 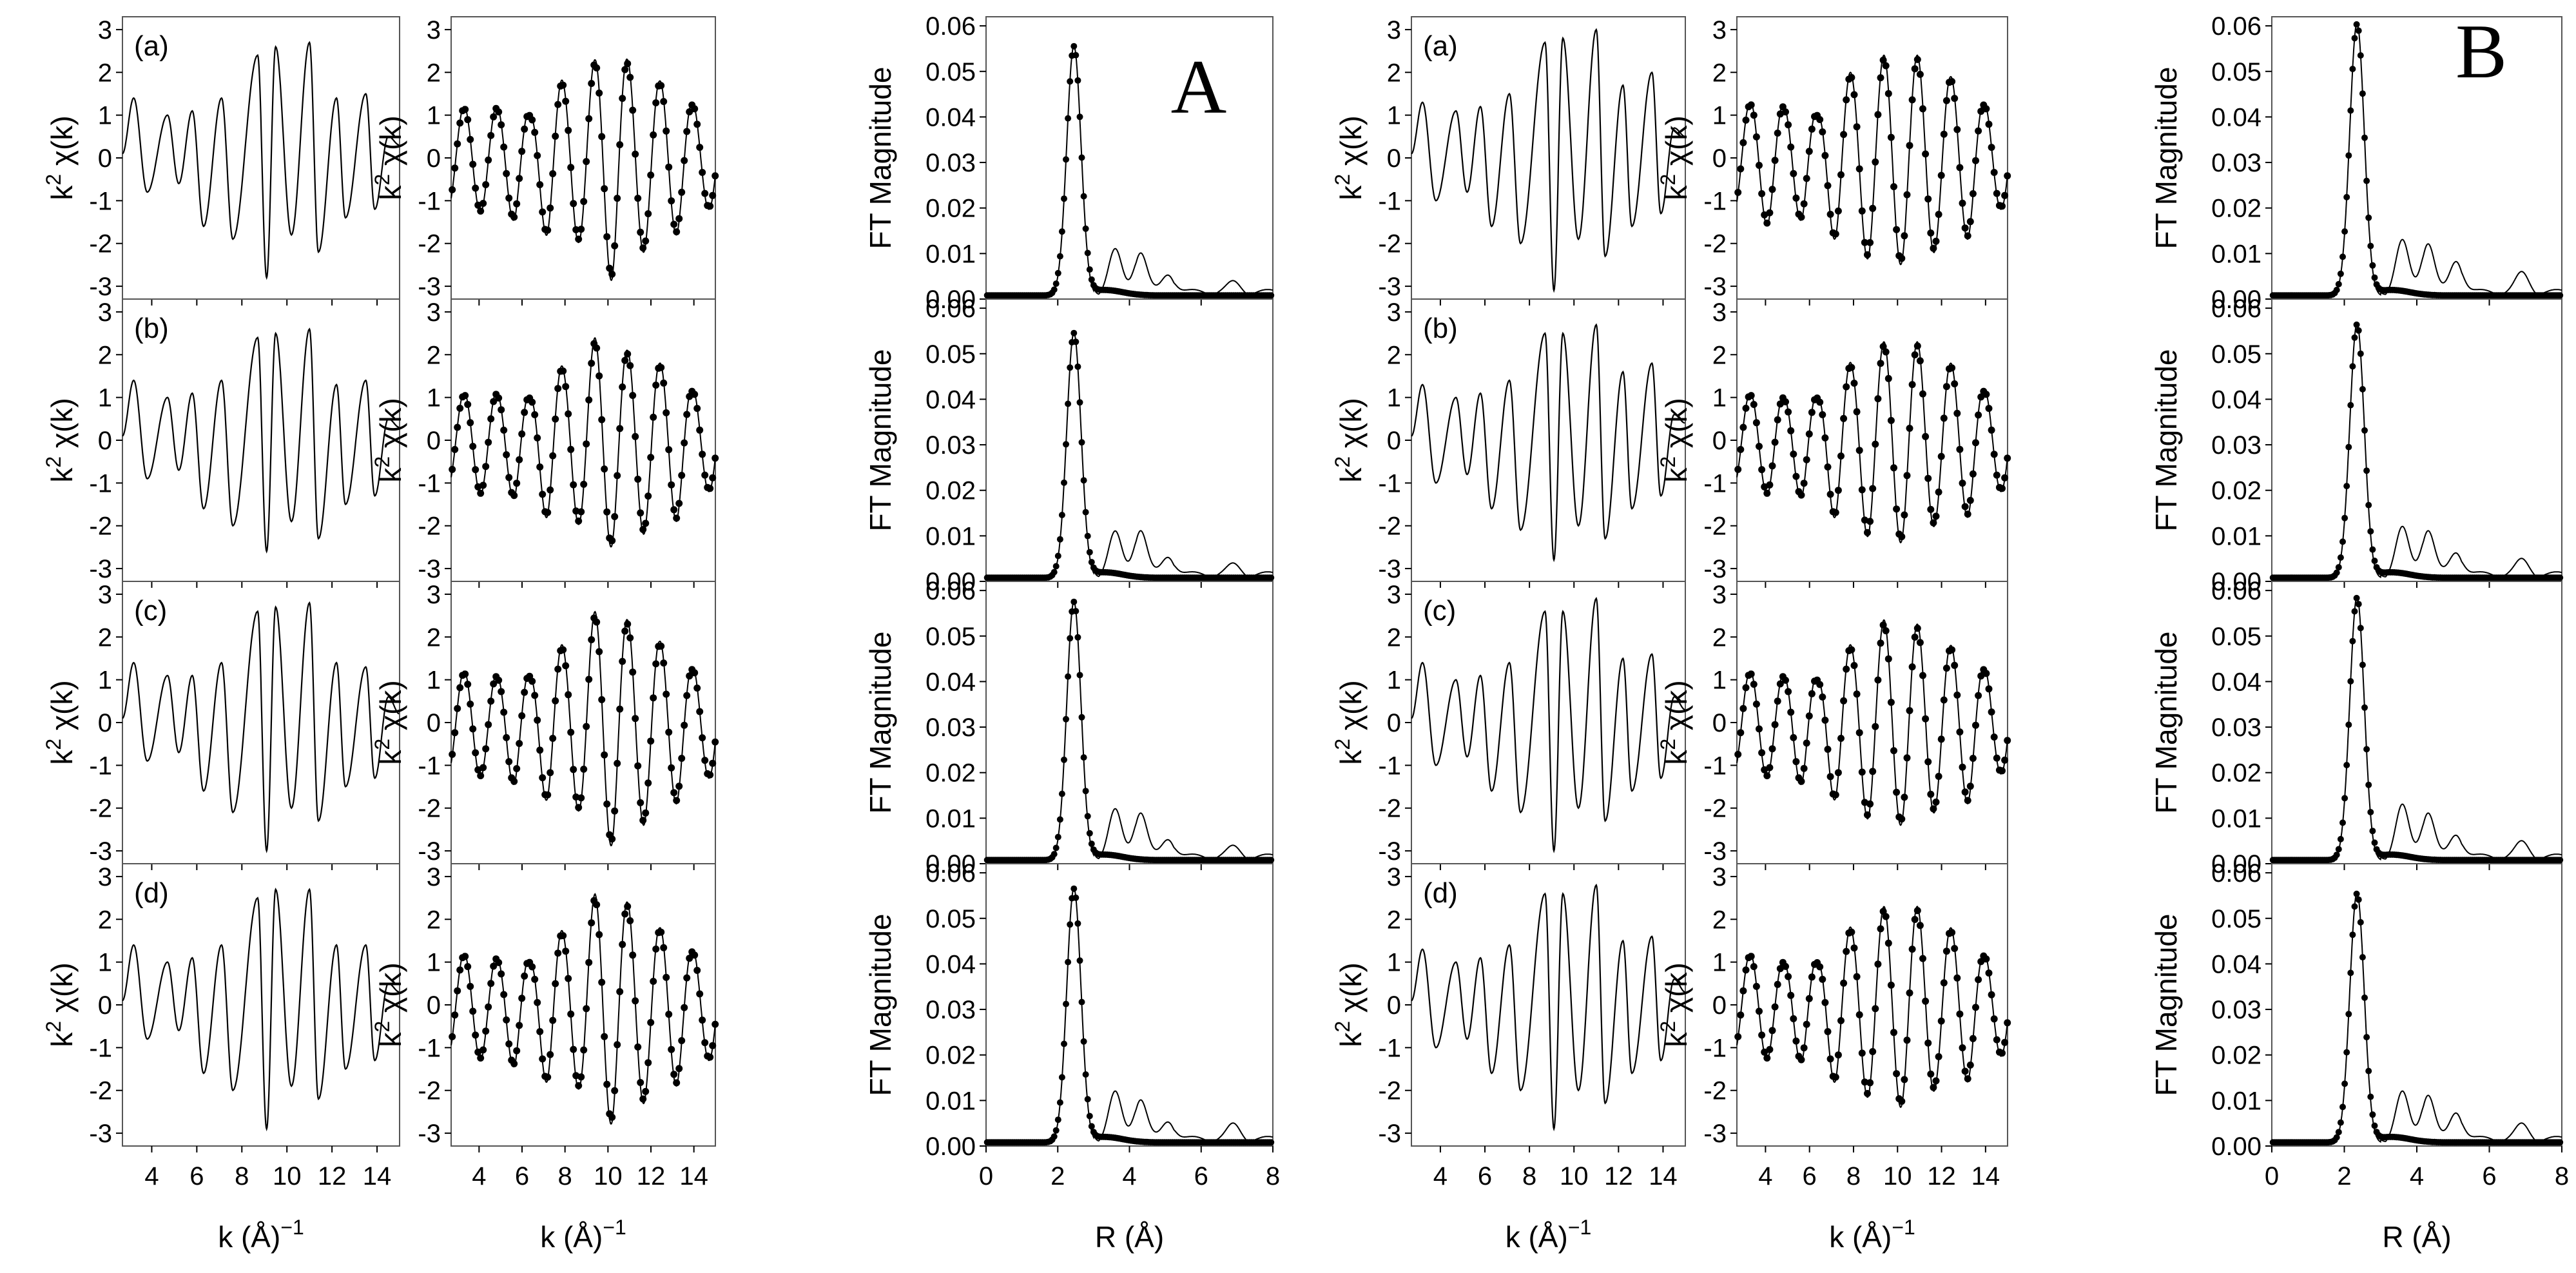 What do you see at coordinates (105, 398) in the screenshot?
I see `y-tick-label: 1` at bounding box center [105, 398].